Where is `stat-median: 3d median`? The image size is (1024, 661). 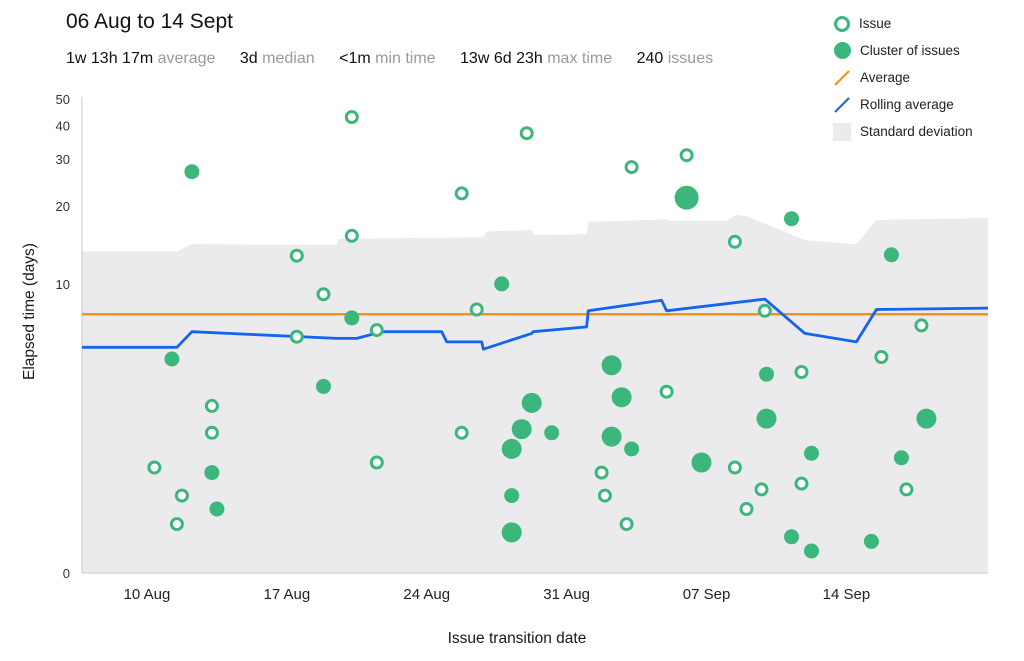
stat-median: 3d median is located at coordinates (277, 59).